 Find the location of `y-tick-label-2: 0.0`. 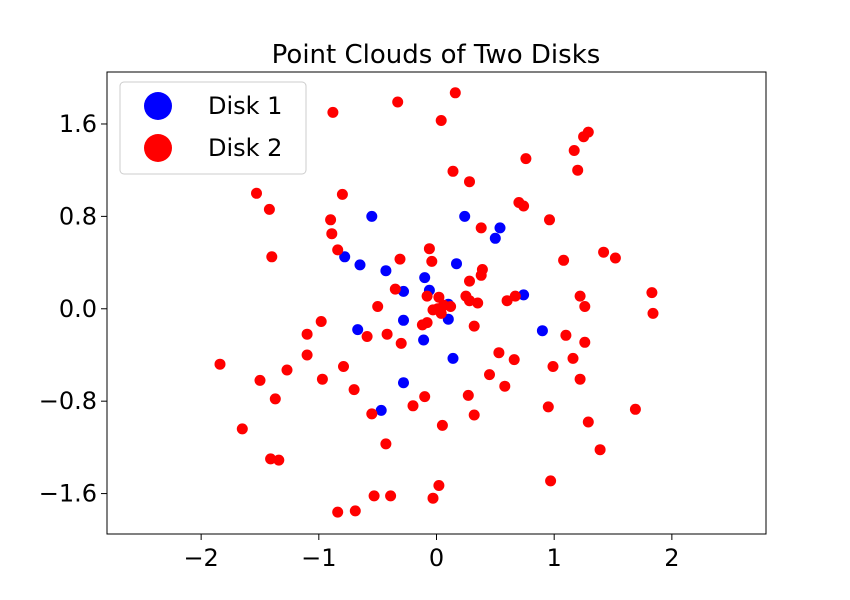

y-tick-label-2: 0.0 is located at coordinates (78, 309).